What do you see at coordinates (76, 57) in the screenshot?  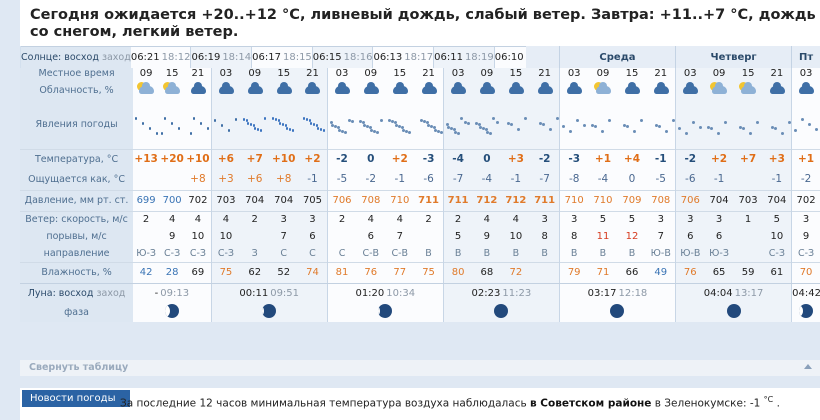 I see `sun-label: Солнце: восход заход` at bounding box center [76, 57].